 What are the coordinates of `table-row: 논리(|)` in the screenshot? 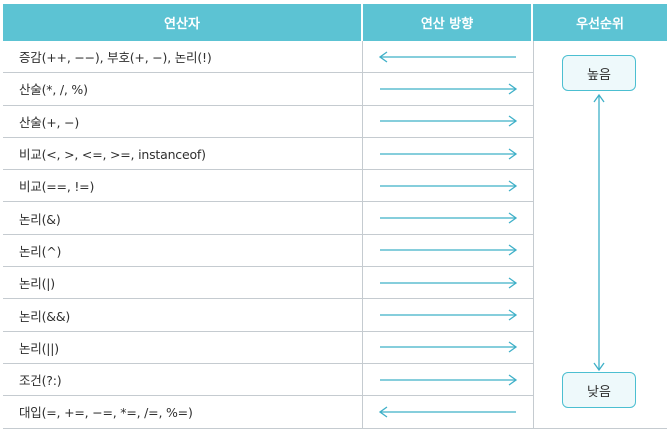 It's located at (268, 283).